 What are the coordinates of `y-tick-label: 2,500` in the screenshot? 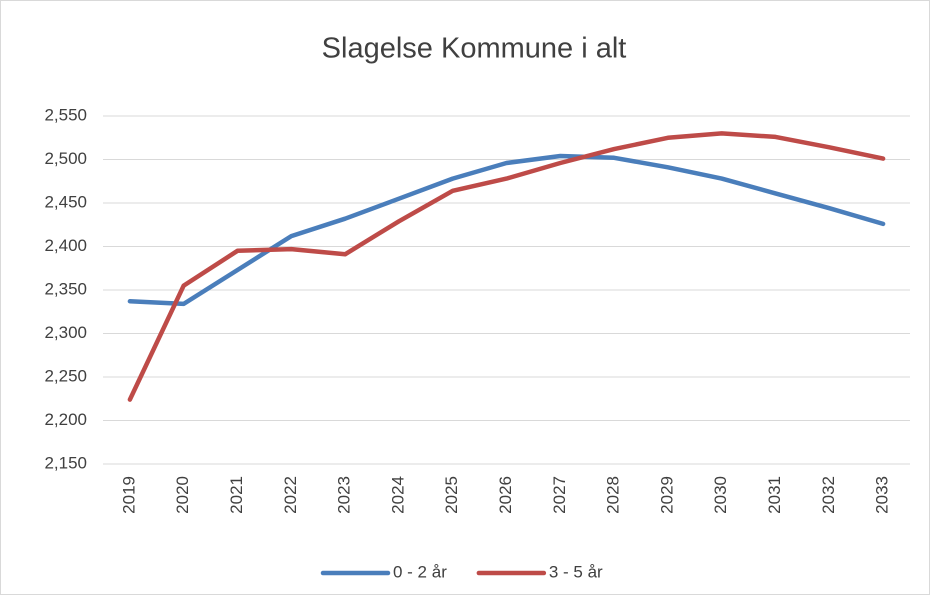 It's located at (65, 158).